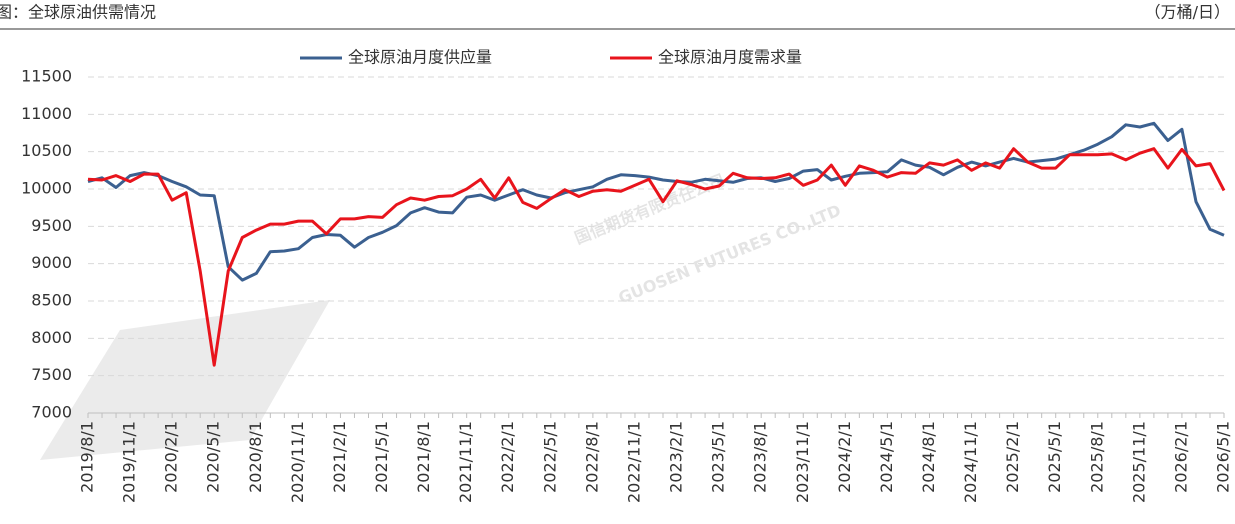  Describe the element at coordinates (51, 262) in the screenshot. I see `y-tick-label: 9000` at that location.